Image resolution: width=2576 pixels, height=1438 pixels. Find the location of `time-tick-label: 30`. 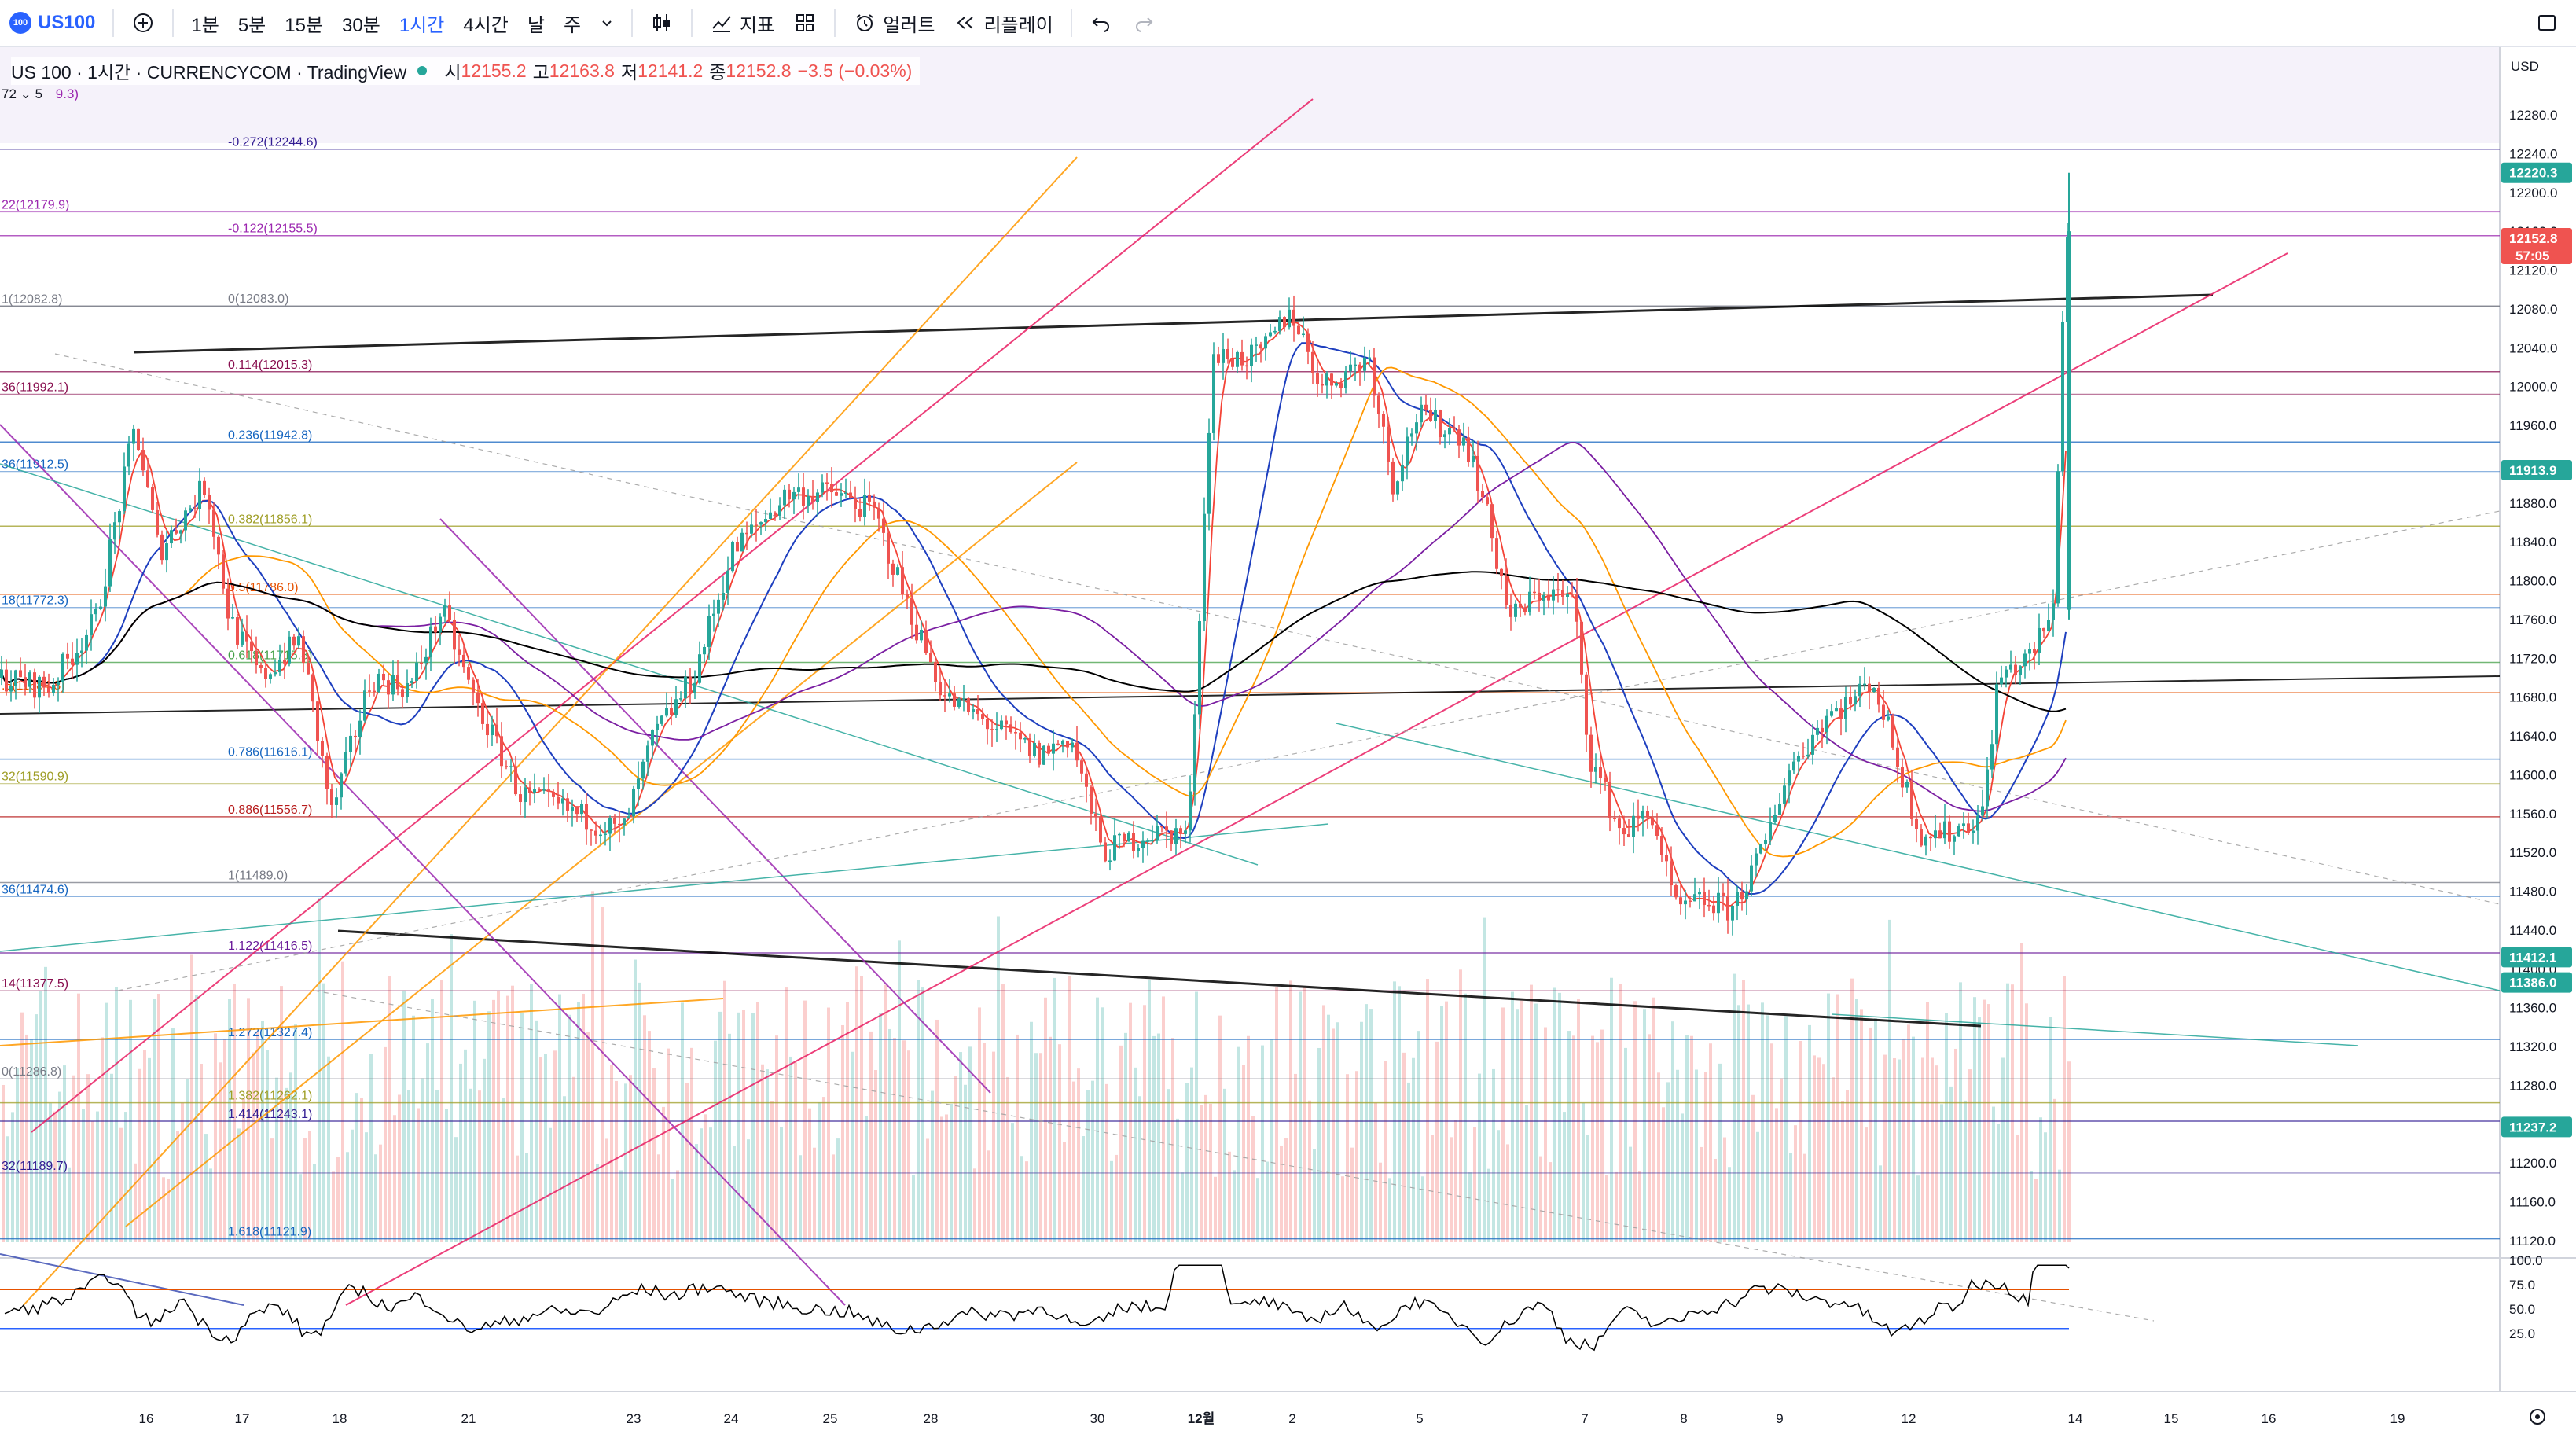

time-tick-label: 30 is located at coordinates (1097, 1418).